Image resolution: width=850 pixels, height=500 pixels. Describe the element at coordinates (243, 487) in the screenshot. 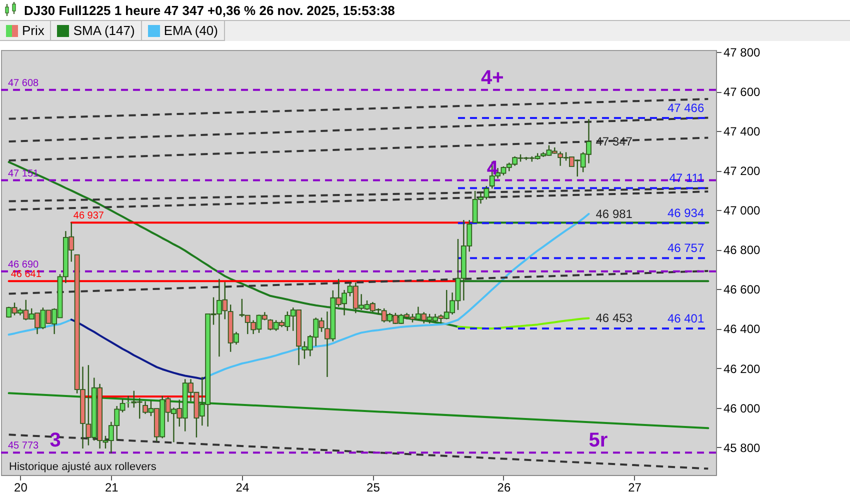

I see `x-tick-label: 24` at that location.